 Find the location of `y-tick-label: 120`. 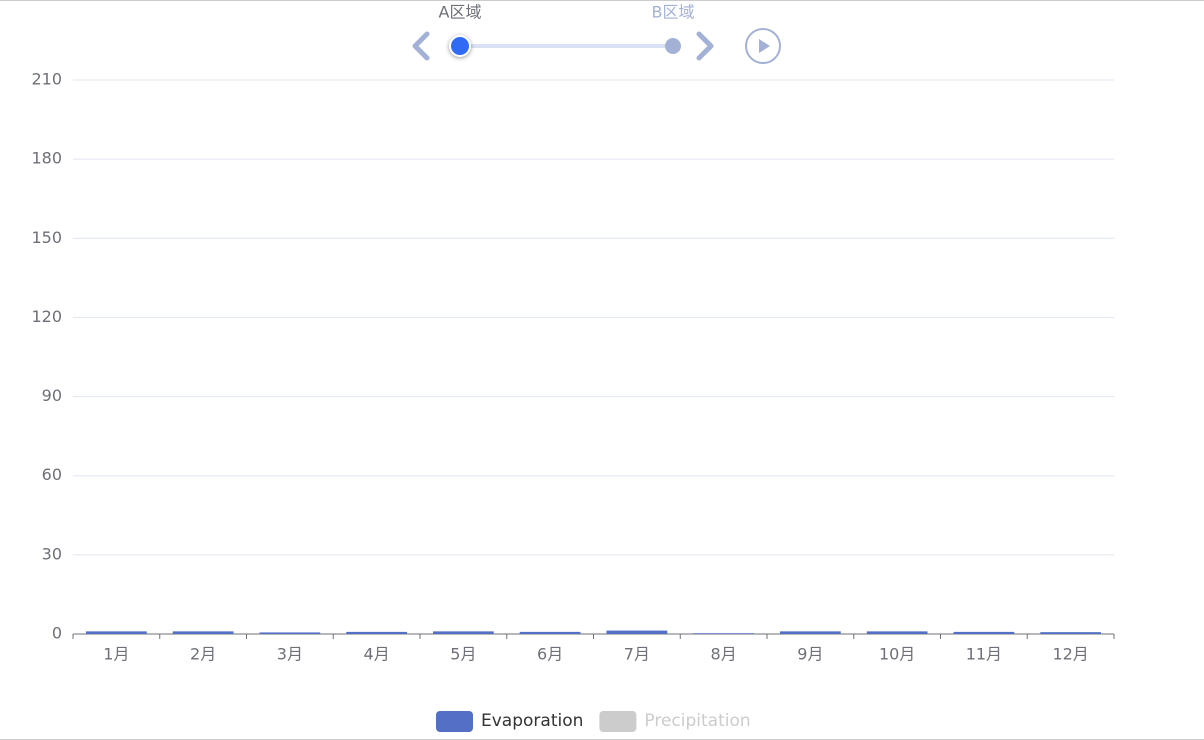

y-tick-label: 120 is located at coordinates (46, 316).